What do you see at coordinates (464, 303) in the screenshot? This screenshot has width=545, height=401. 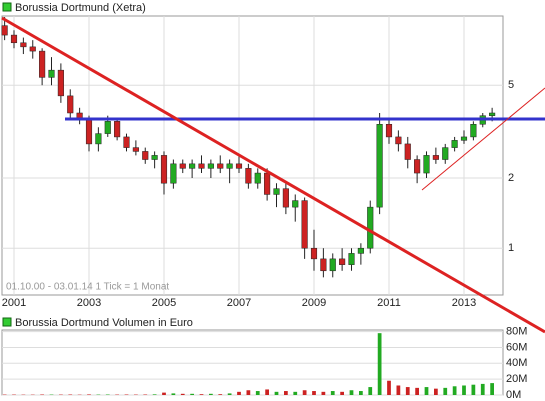 I see `x-tick-label: 2013` at bounding box center [464, 303].